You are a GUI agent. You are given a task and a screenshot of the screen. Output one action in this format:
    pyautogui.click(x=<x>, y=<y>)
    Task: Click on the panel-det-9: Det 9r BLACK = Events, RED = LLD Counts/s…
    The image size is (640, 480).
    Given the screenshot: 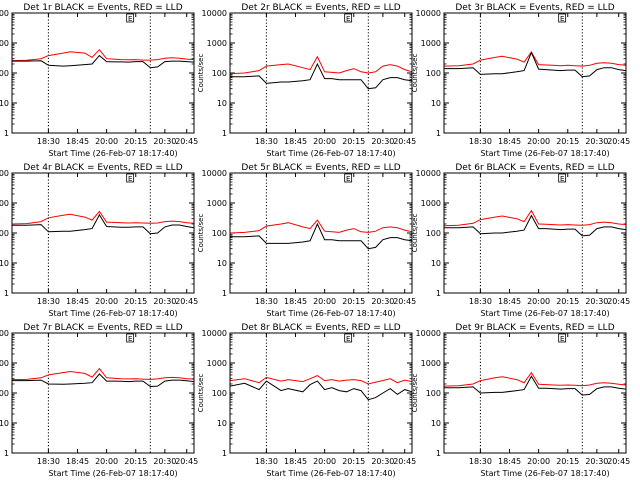 What is the action you would take?
    pyautogui.click(x=520, y=400)
    